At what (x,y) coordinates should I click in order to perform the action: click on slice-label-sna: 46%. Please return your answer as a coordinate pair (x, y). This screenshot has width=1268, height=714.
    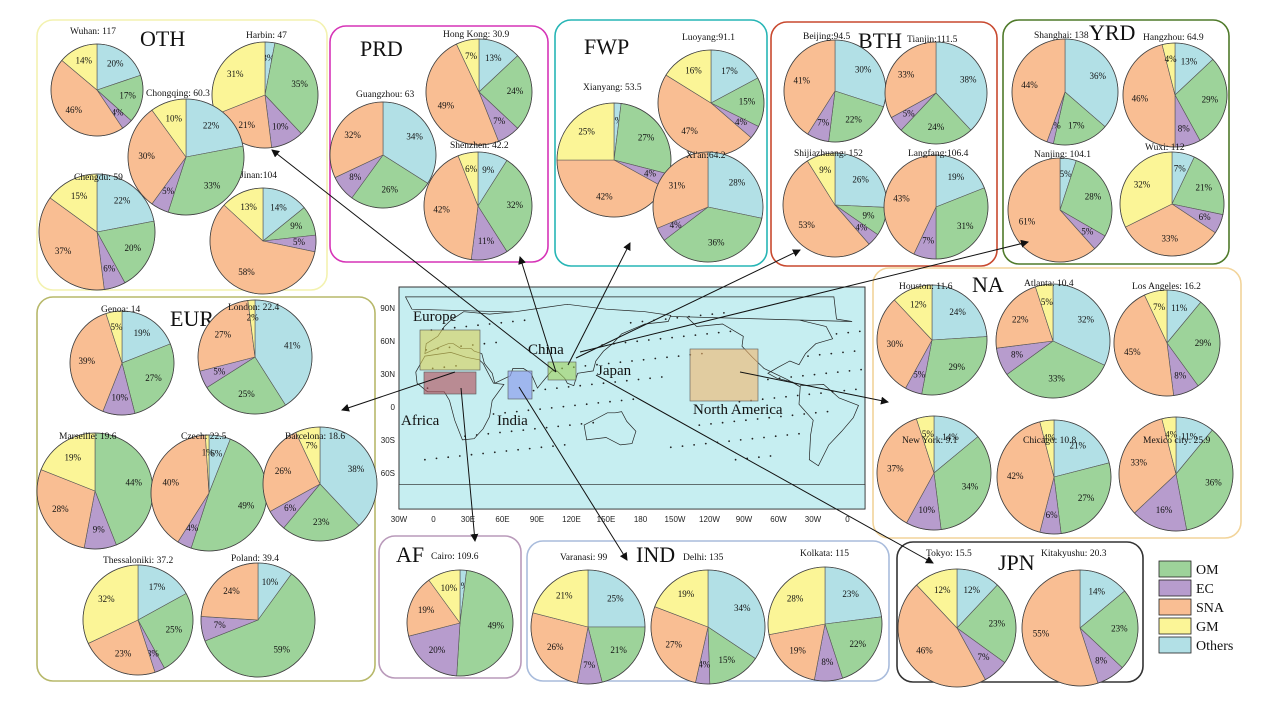
    Looking at the image, I should click on (73, 110).